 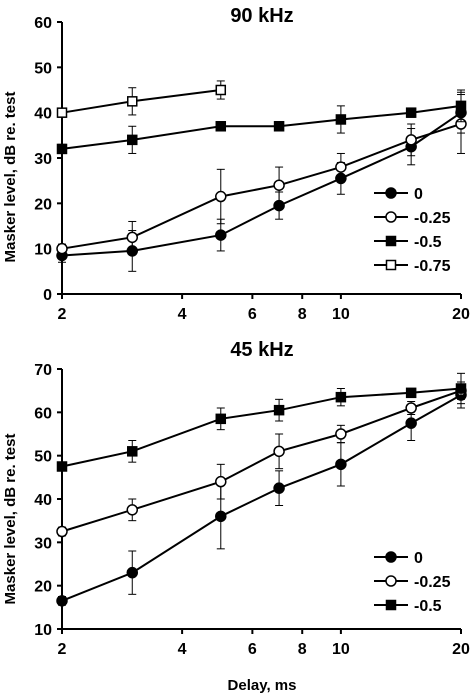 What do you see at coordinates (412, 230) in the screenshot?
I see `legend: 0 -0.25 -0.5 -0.75` at bounding box center [412, 230].